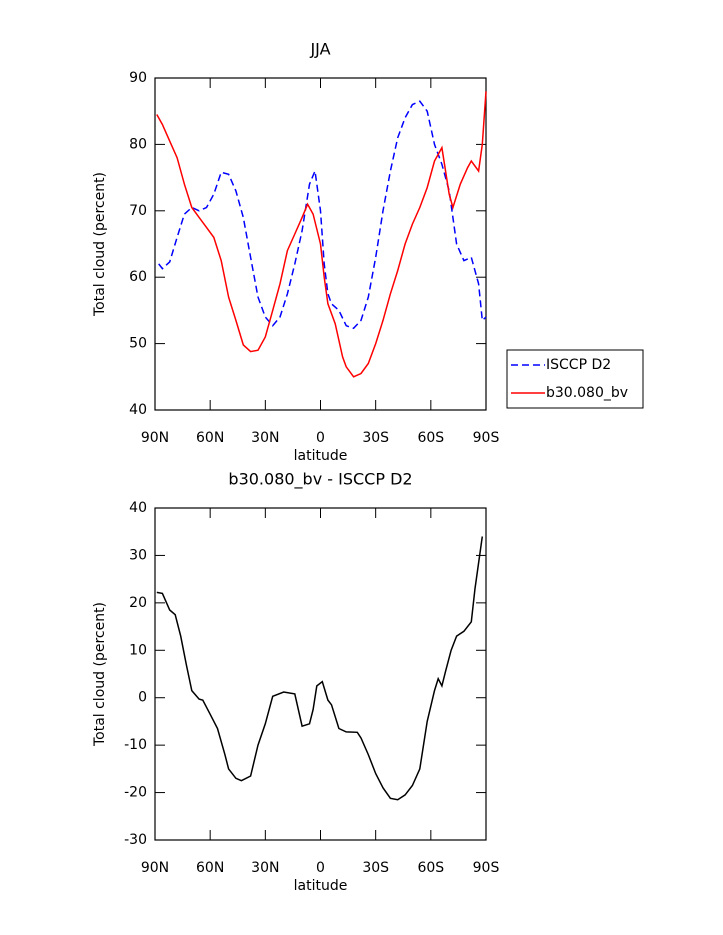  What do you see at coordinates (138, 650) in the screenshot?
I see `y-tick-label: 10` at bounding box center [138, 650].